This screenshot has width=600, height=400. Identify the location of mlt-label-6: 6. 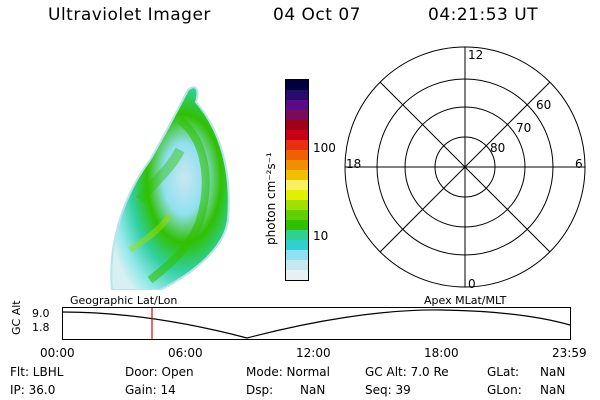
(579, 164).